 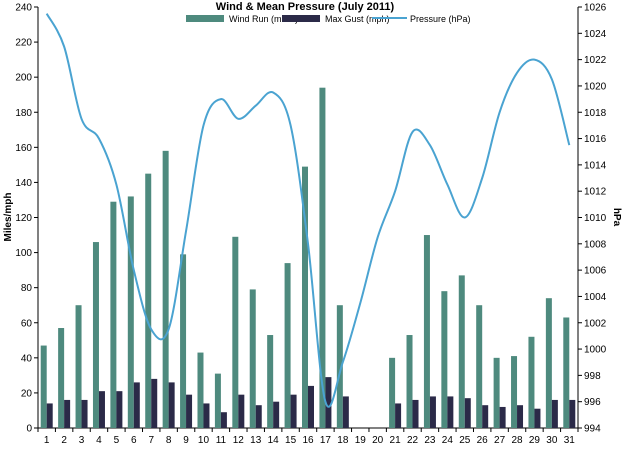 I want to click on x-tick-label: 11, so click(x=221, y=440).